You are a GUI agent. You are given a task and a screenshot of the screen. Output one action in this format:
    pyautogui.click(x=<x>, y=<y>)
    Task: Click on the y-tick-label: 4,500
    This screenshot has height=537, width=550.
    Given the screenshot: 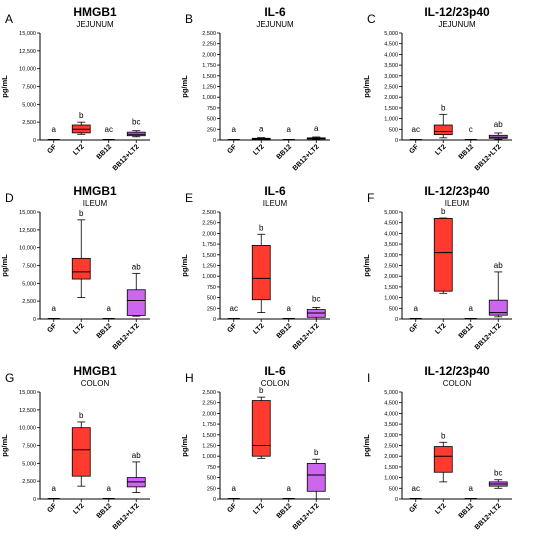 What is the action you would take?
    pyautogui.click(x=391, y=45)
    